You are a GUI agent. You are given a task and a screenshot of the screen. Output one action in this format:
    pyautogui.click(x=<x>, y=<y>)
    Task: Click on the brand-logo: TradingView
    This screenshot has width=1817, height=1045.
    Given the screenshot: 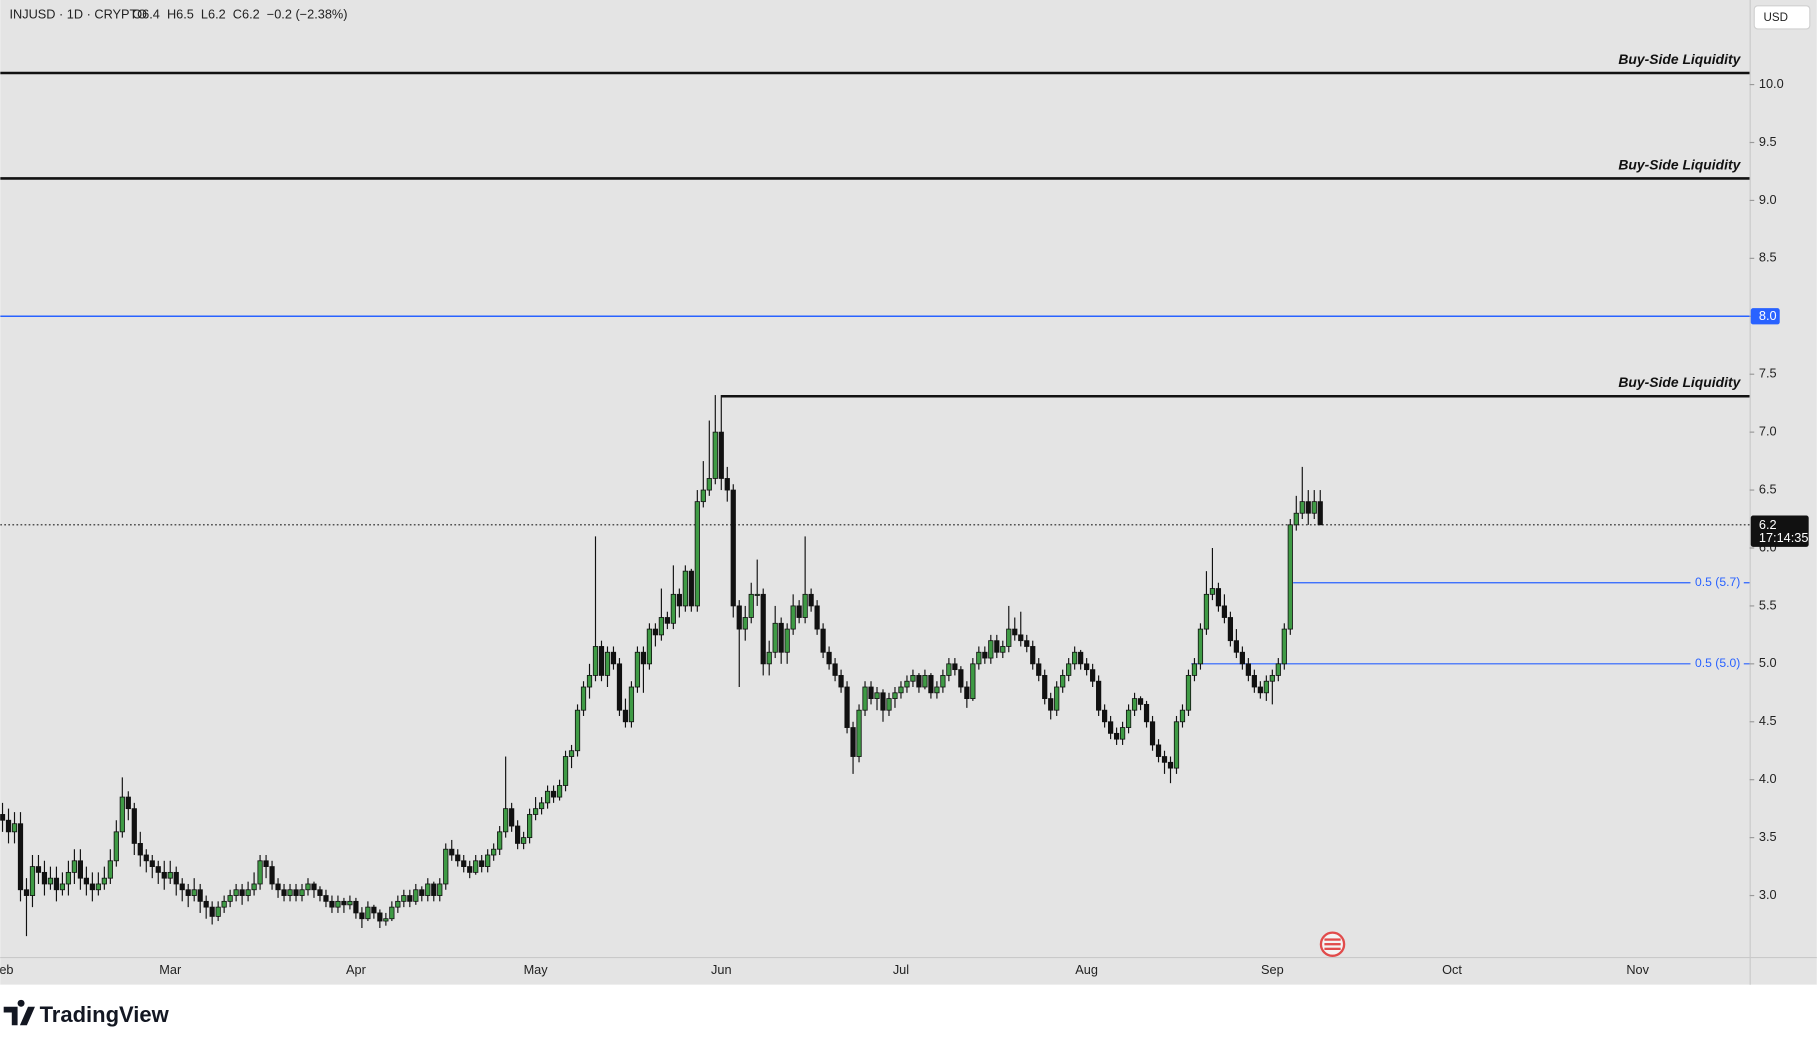 What is the action you would take?
    pyautogui.click(x=86, y=1013)
    